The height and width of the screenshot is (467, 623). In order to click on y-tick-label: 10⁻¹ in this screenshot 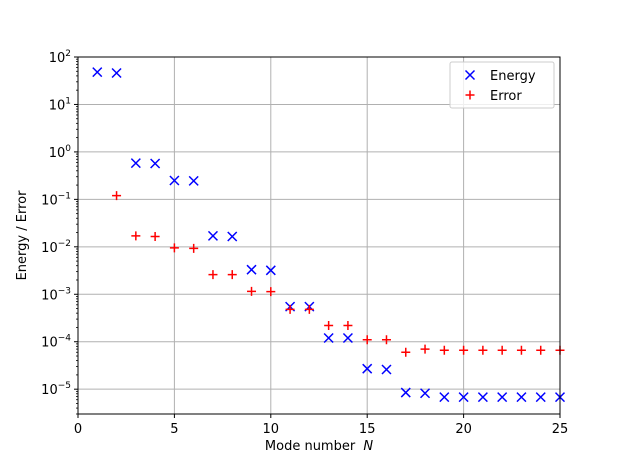, I will do `click(56, 199)`.